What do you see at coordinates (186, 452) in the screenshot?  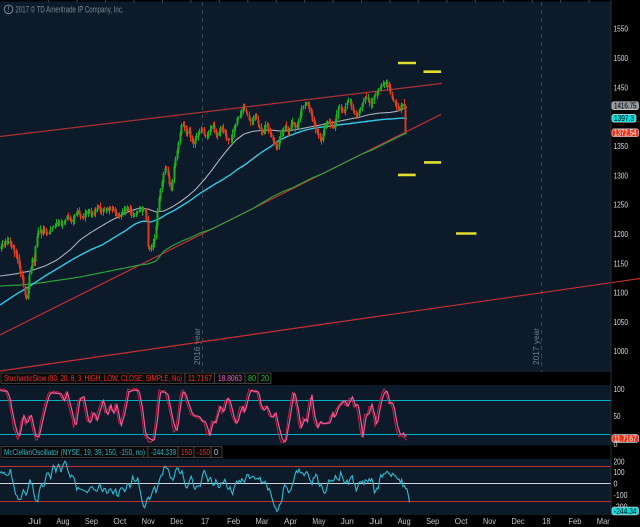 I see `svg-text: 150` at bounding box center [186, 452].